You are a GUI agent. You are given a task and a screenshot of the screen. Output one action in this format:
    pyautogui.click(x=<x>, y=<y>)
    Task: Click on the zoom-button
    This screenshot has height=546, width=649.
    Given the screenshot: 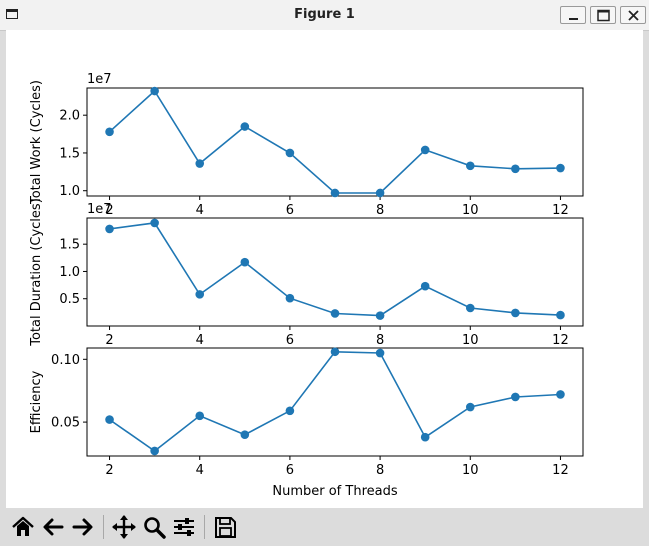 What is the action you would take?
    pyautogui.click(x=154, y=527)
    